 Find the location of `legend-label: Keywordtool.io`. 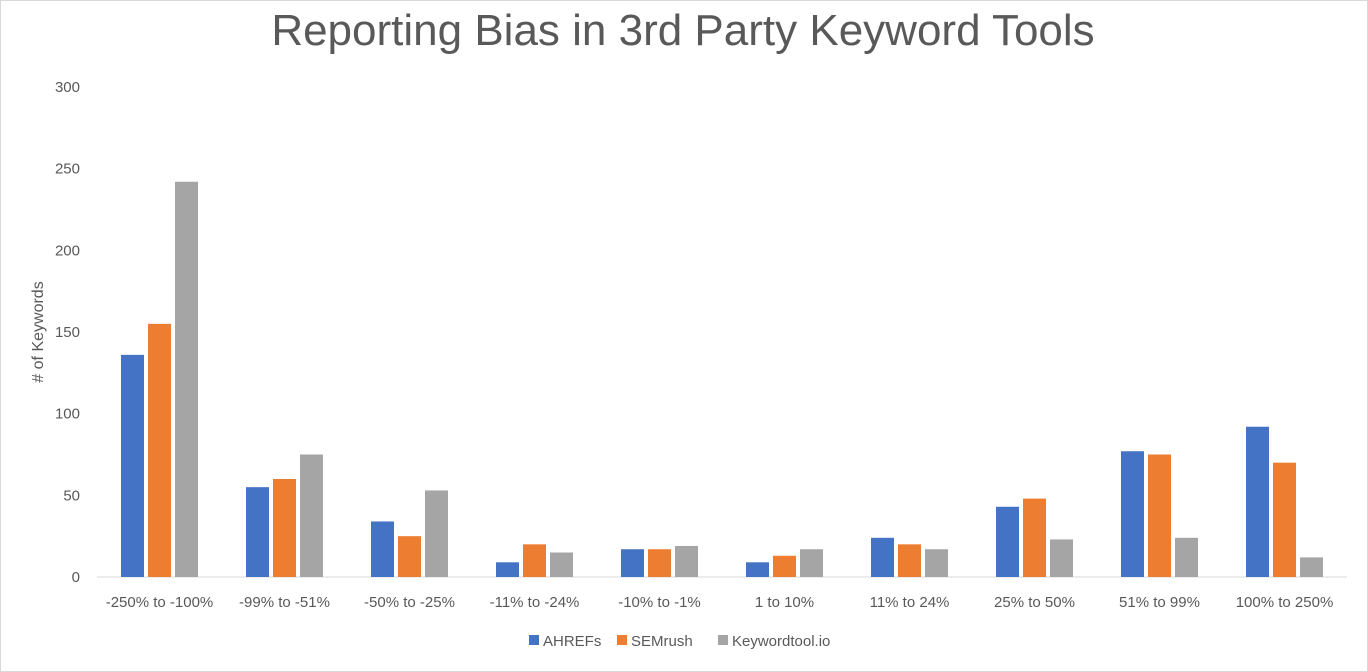

legend-label: Keywordtool.io is located at coordinates (781, 641).